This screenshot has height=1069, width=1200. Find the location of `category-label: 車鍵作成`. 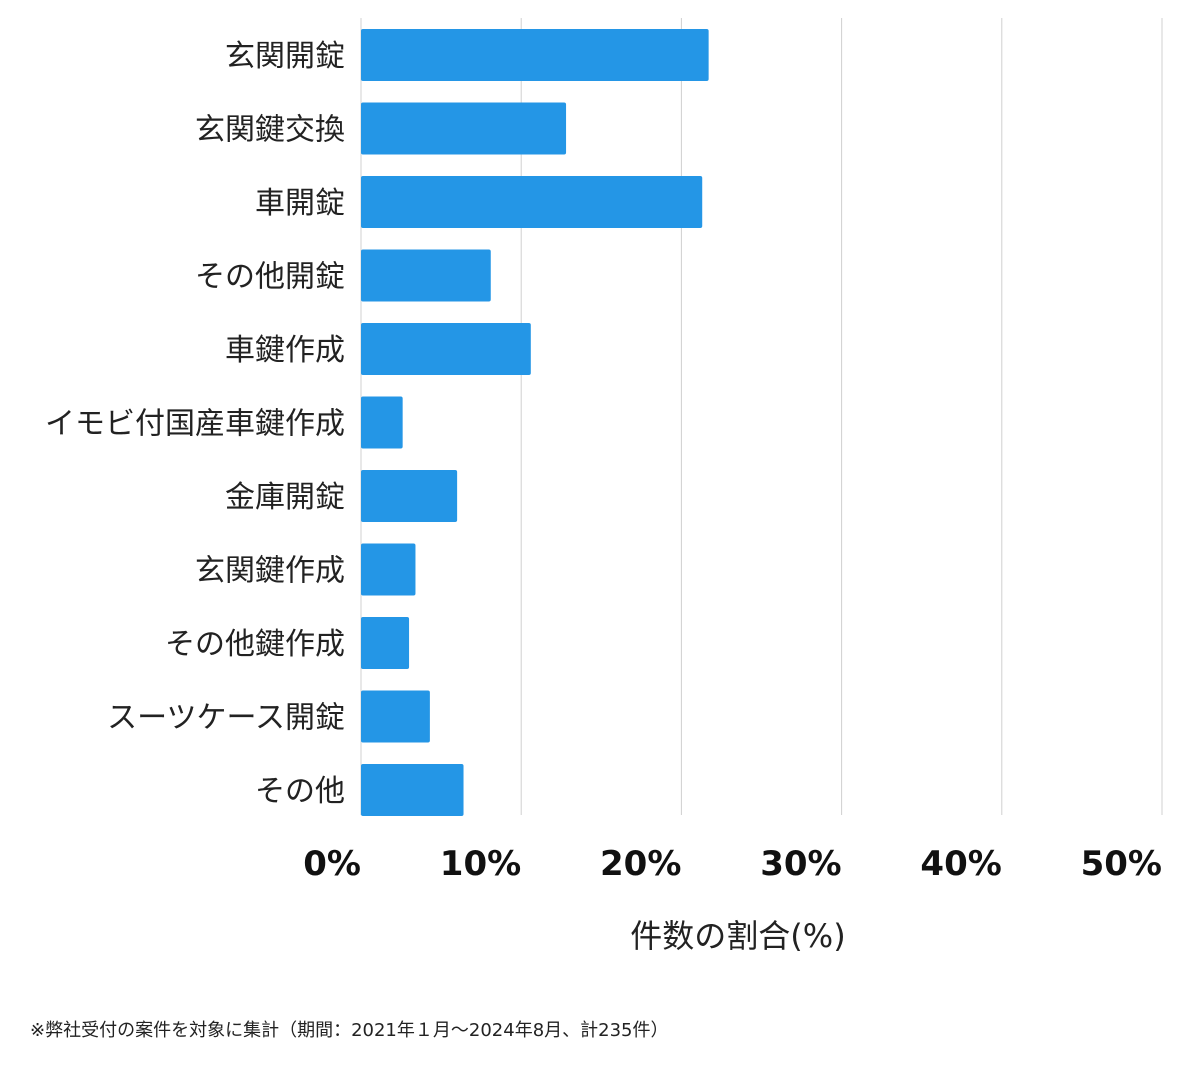

category-label: 車鍵作成 is located at coordinates (285, 350).